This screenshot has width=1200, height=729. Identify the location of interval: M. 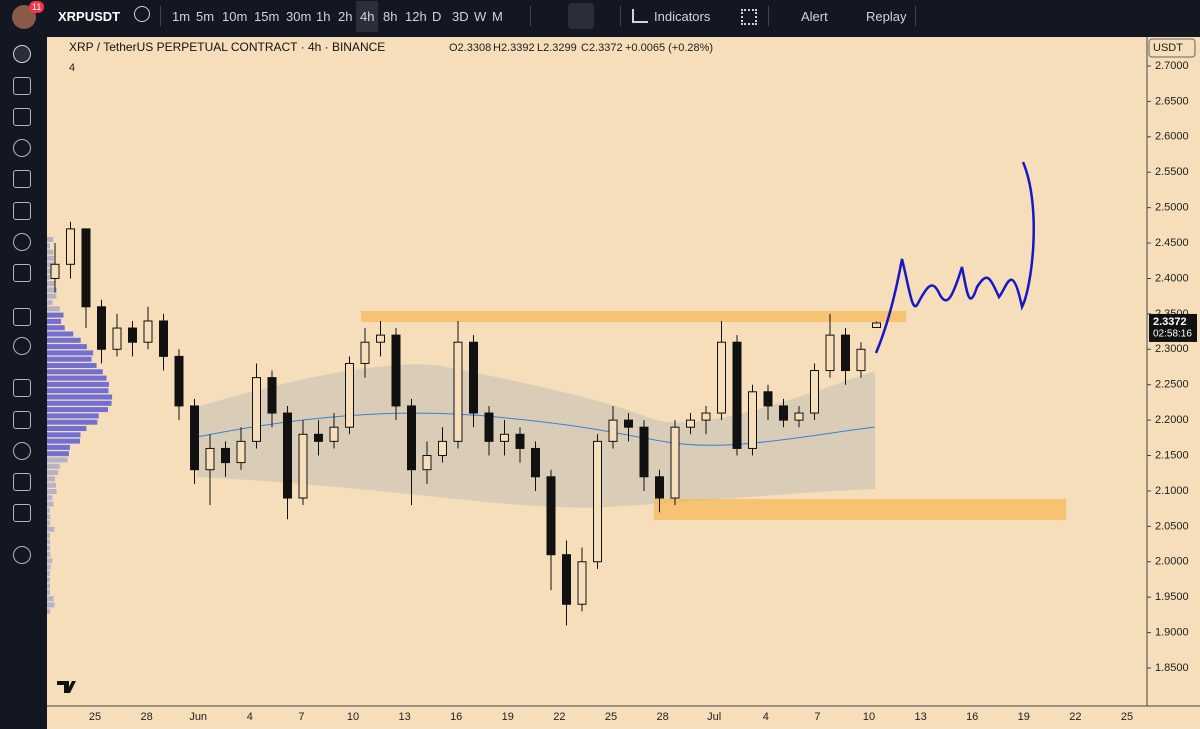
(497, 16).